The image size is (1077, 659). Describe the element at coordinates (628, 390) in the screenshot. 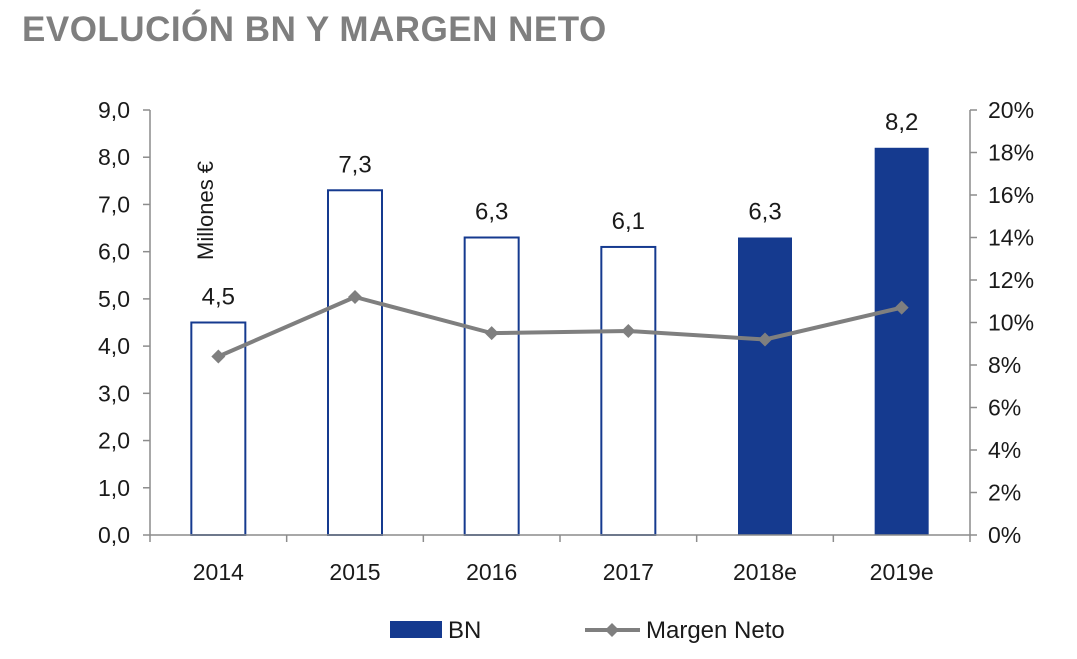

I see `bar-2017` at that location.